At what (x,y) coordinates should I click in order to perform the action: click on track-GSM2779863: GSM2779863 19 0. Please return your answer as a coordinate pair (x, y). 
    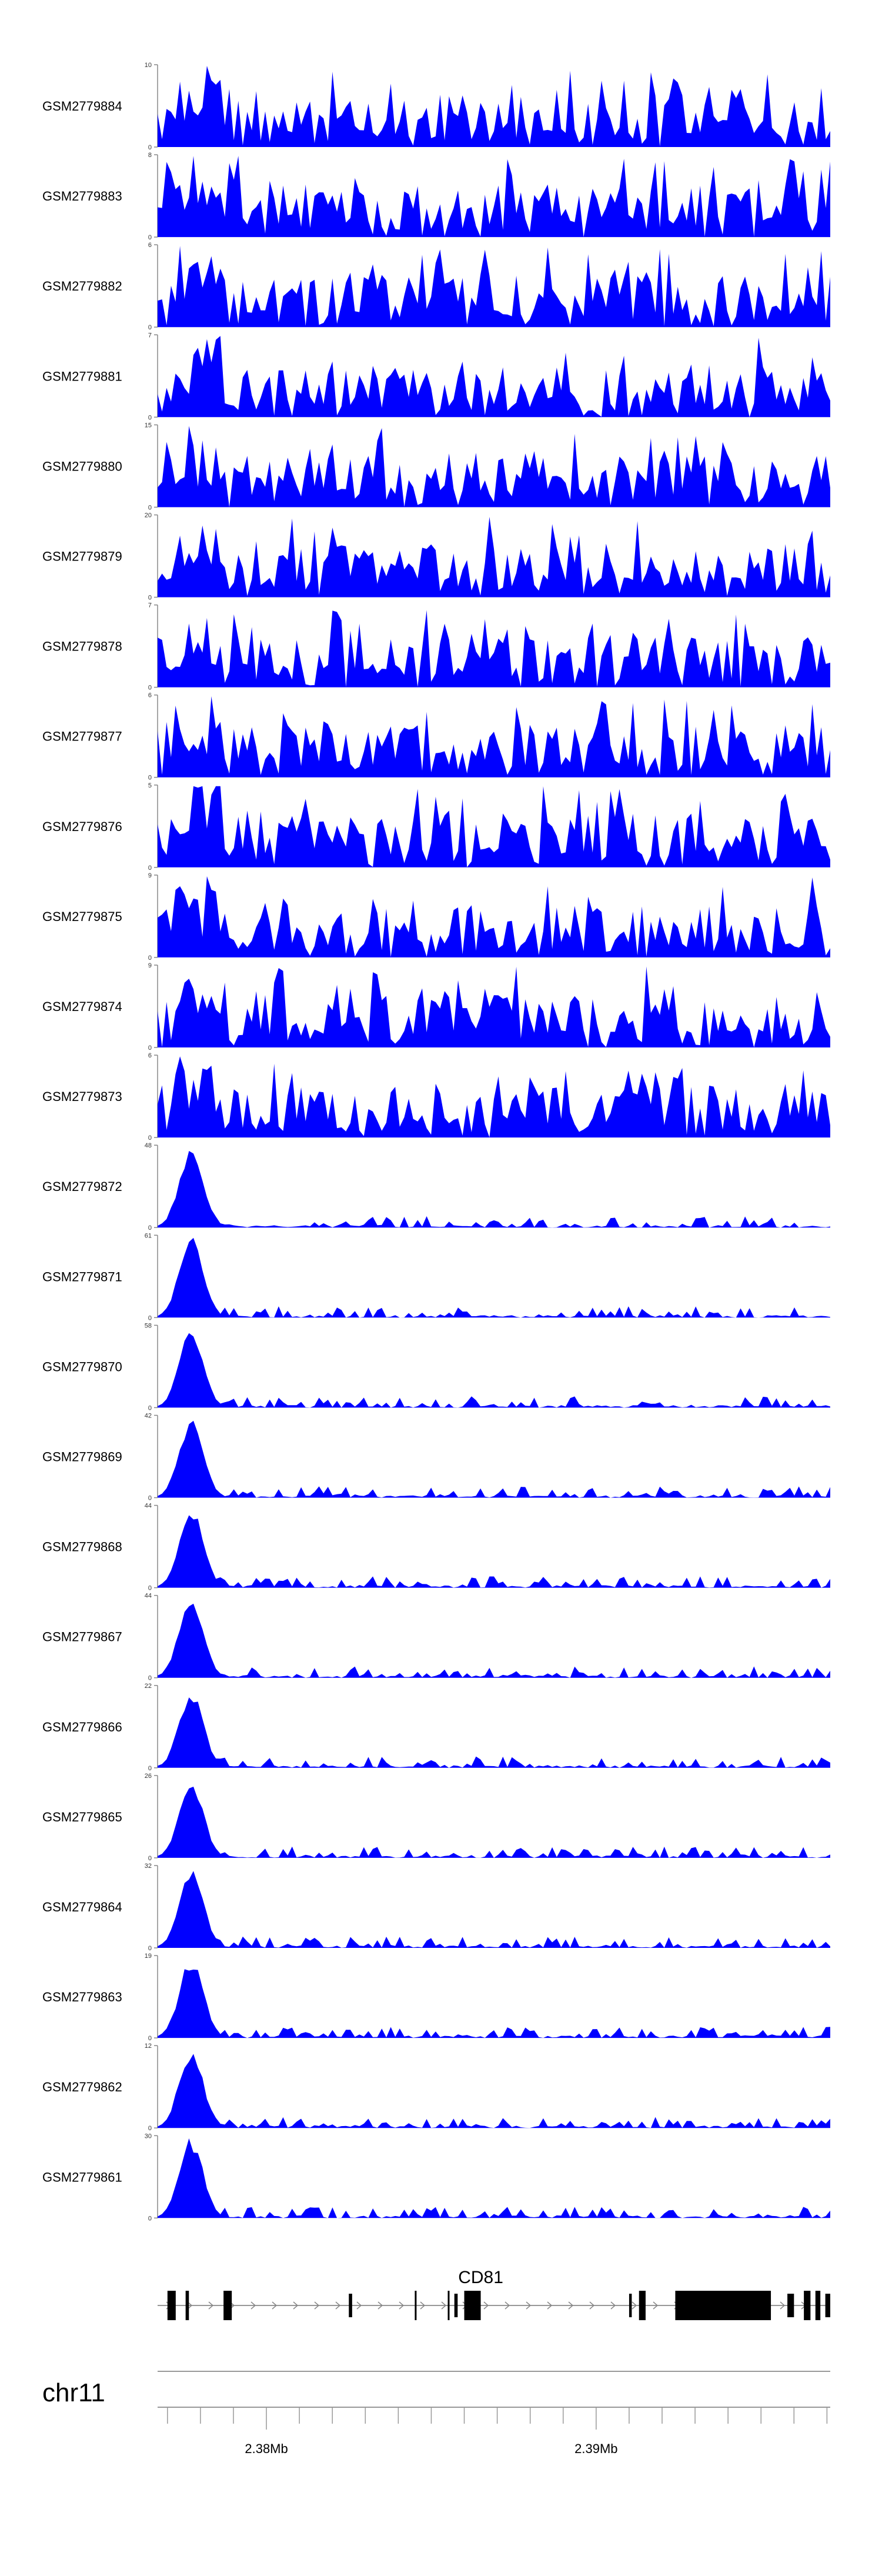
    Looking at the image, I should click on (436, 1997).